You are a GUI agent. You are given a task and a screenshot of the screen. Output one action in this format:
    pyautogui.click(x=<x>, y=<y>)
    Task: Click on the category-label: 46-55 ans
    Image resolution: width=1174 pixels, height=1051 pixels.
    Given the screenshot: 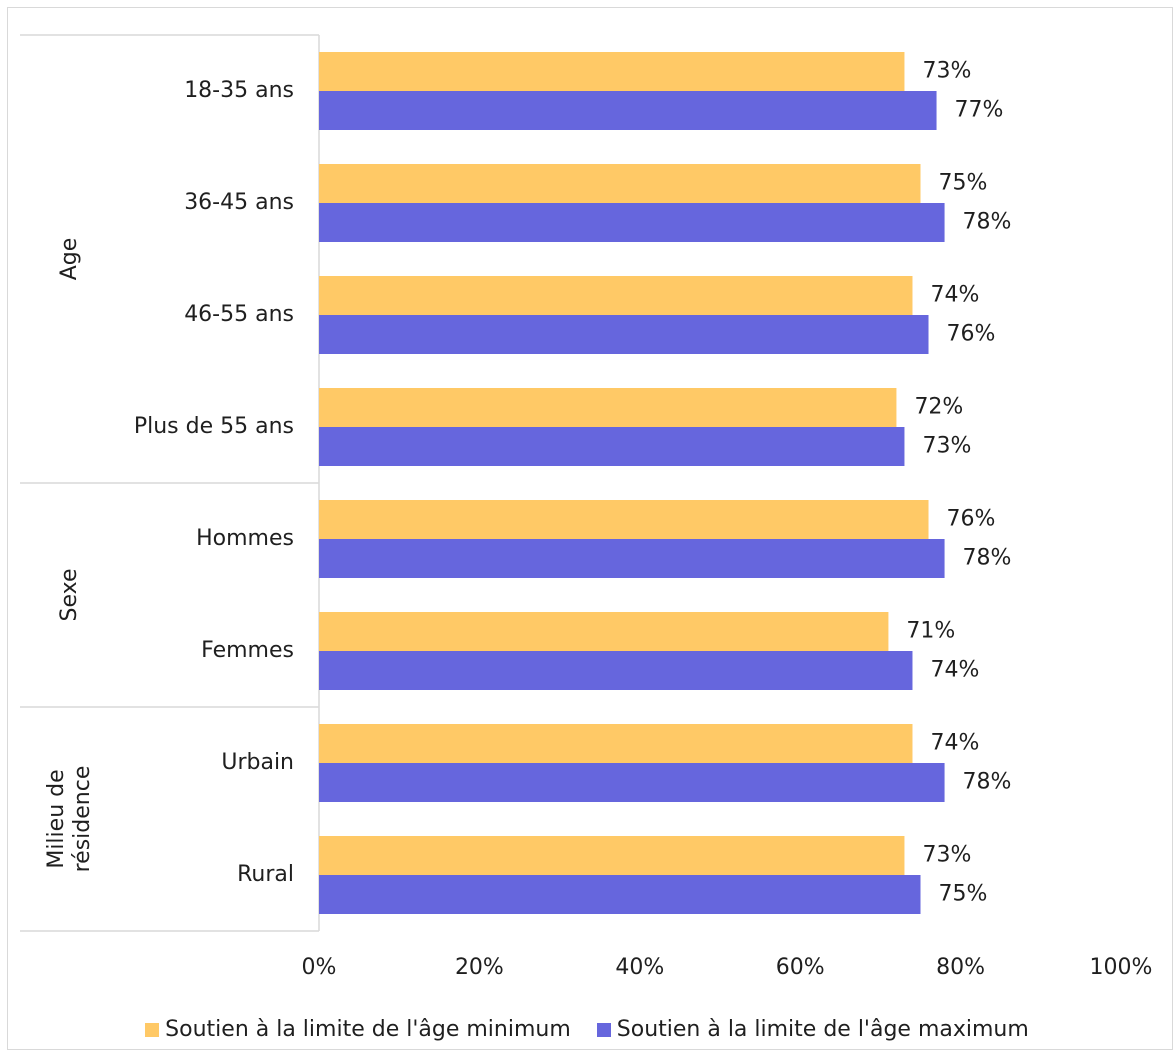 What is the action you would take?
    pyautogui.click(x=239, y=314)
    